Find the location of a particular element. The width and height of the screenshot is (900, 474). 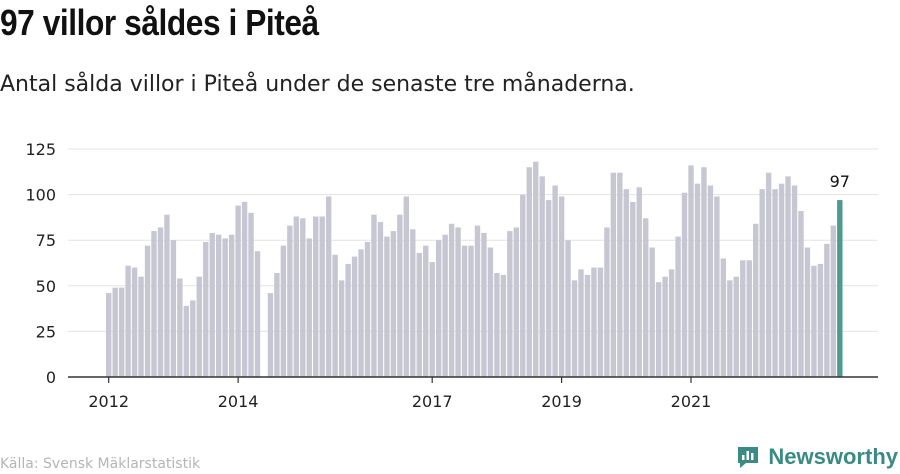

x-tick-label: 2012 is located at coordinates (108, 401).